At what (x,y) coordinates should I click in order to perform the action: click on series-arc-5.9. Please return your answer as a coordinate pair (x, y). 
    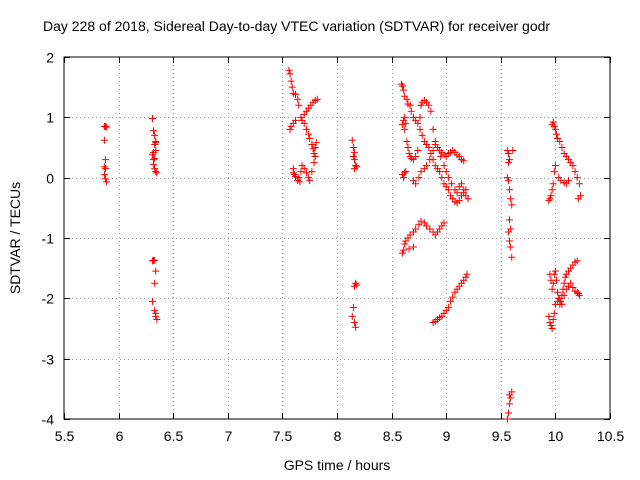
    Looking at the image, I should click on (105, 154).